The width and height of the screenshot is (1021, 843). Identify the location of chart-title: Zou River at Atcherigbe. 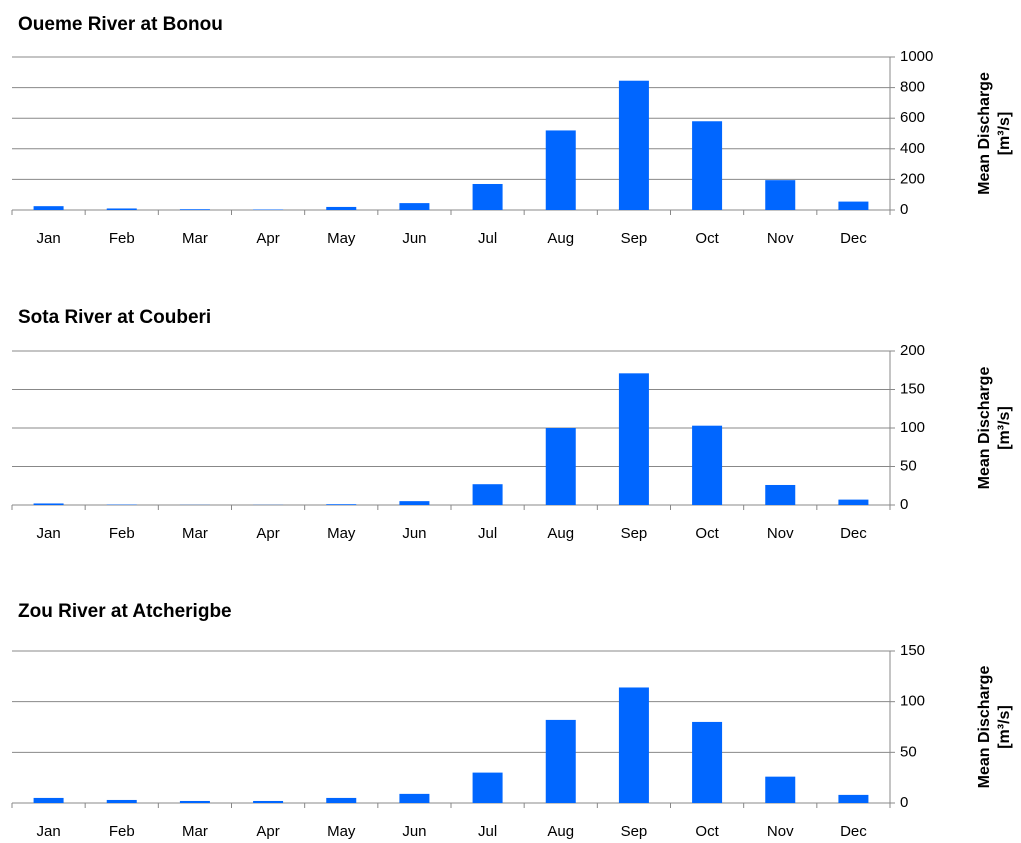
(125, 611).